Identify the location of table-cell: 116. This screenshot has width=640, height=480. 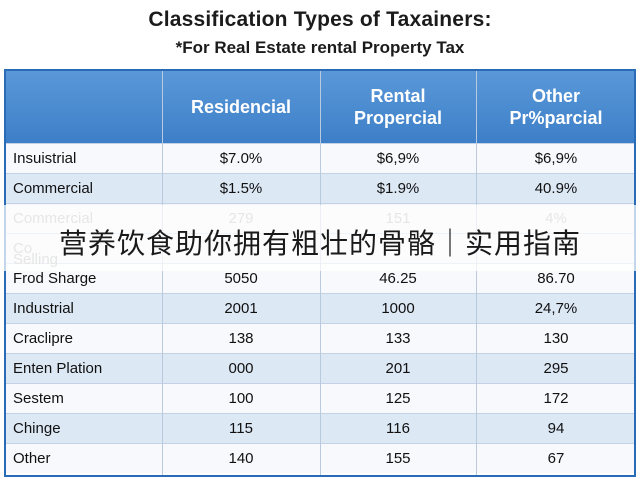
(398, 428).